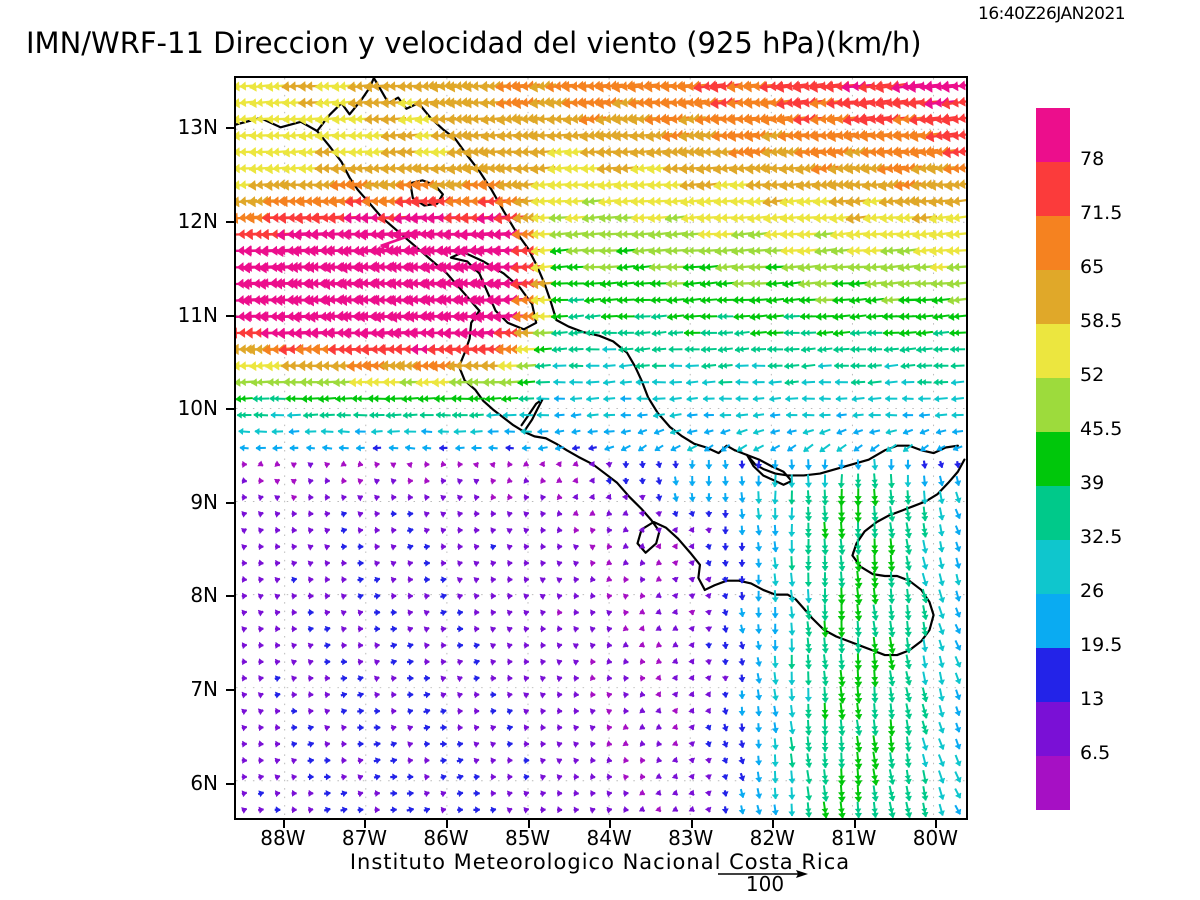 The width and height of the screenshot is (1200, 900). What do you see at coordinates (1101, 429) in the screenshot?
I see `colorbar-label: 45.5` at bounding box center [1101, 429].